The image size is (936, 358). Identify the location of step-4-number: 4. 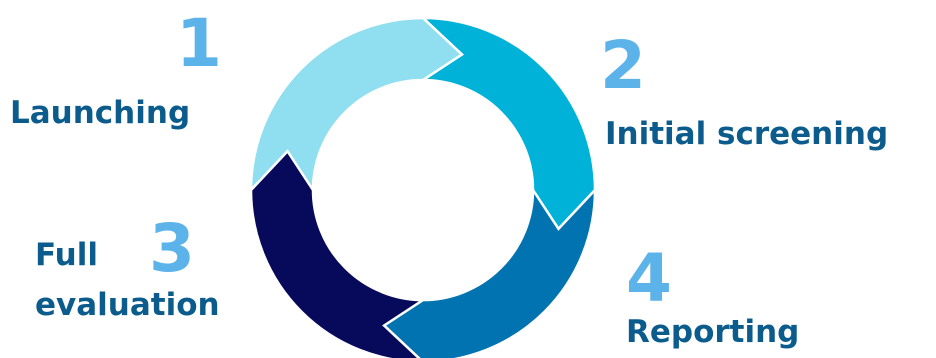
(649, 278).